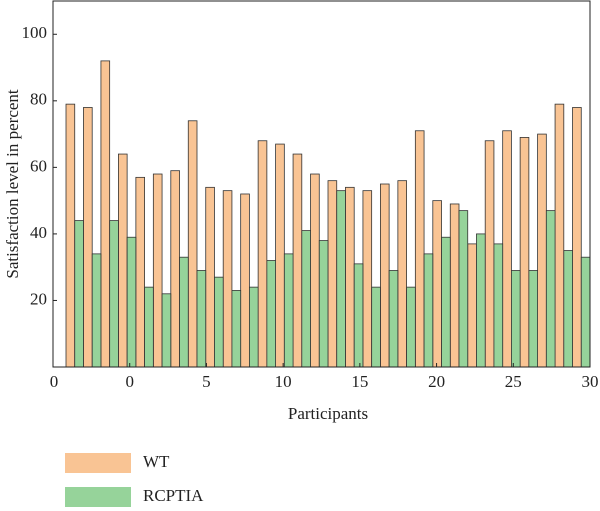  I want to click on y-tick-label: 80, so click(38, 99).